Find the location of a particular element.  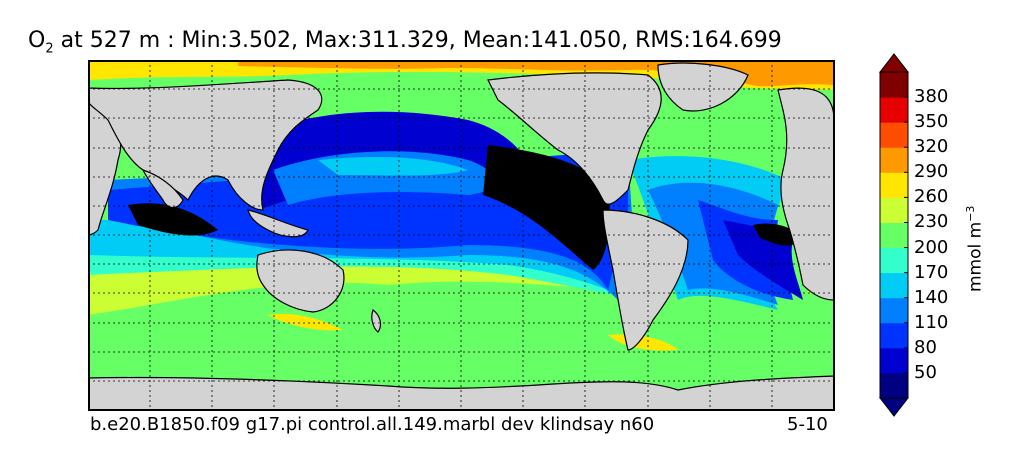

colorbar-frame is located at coordinates (894, 235).